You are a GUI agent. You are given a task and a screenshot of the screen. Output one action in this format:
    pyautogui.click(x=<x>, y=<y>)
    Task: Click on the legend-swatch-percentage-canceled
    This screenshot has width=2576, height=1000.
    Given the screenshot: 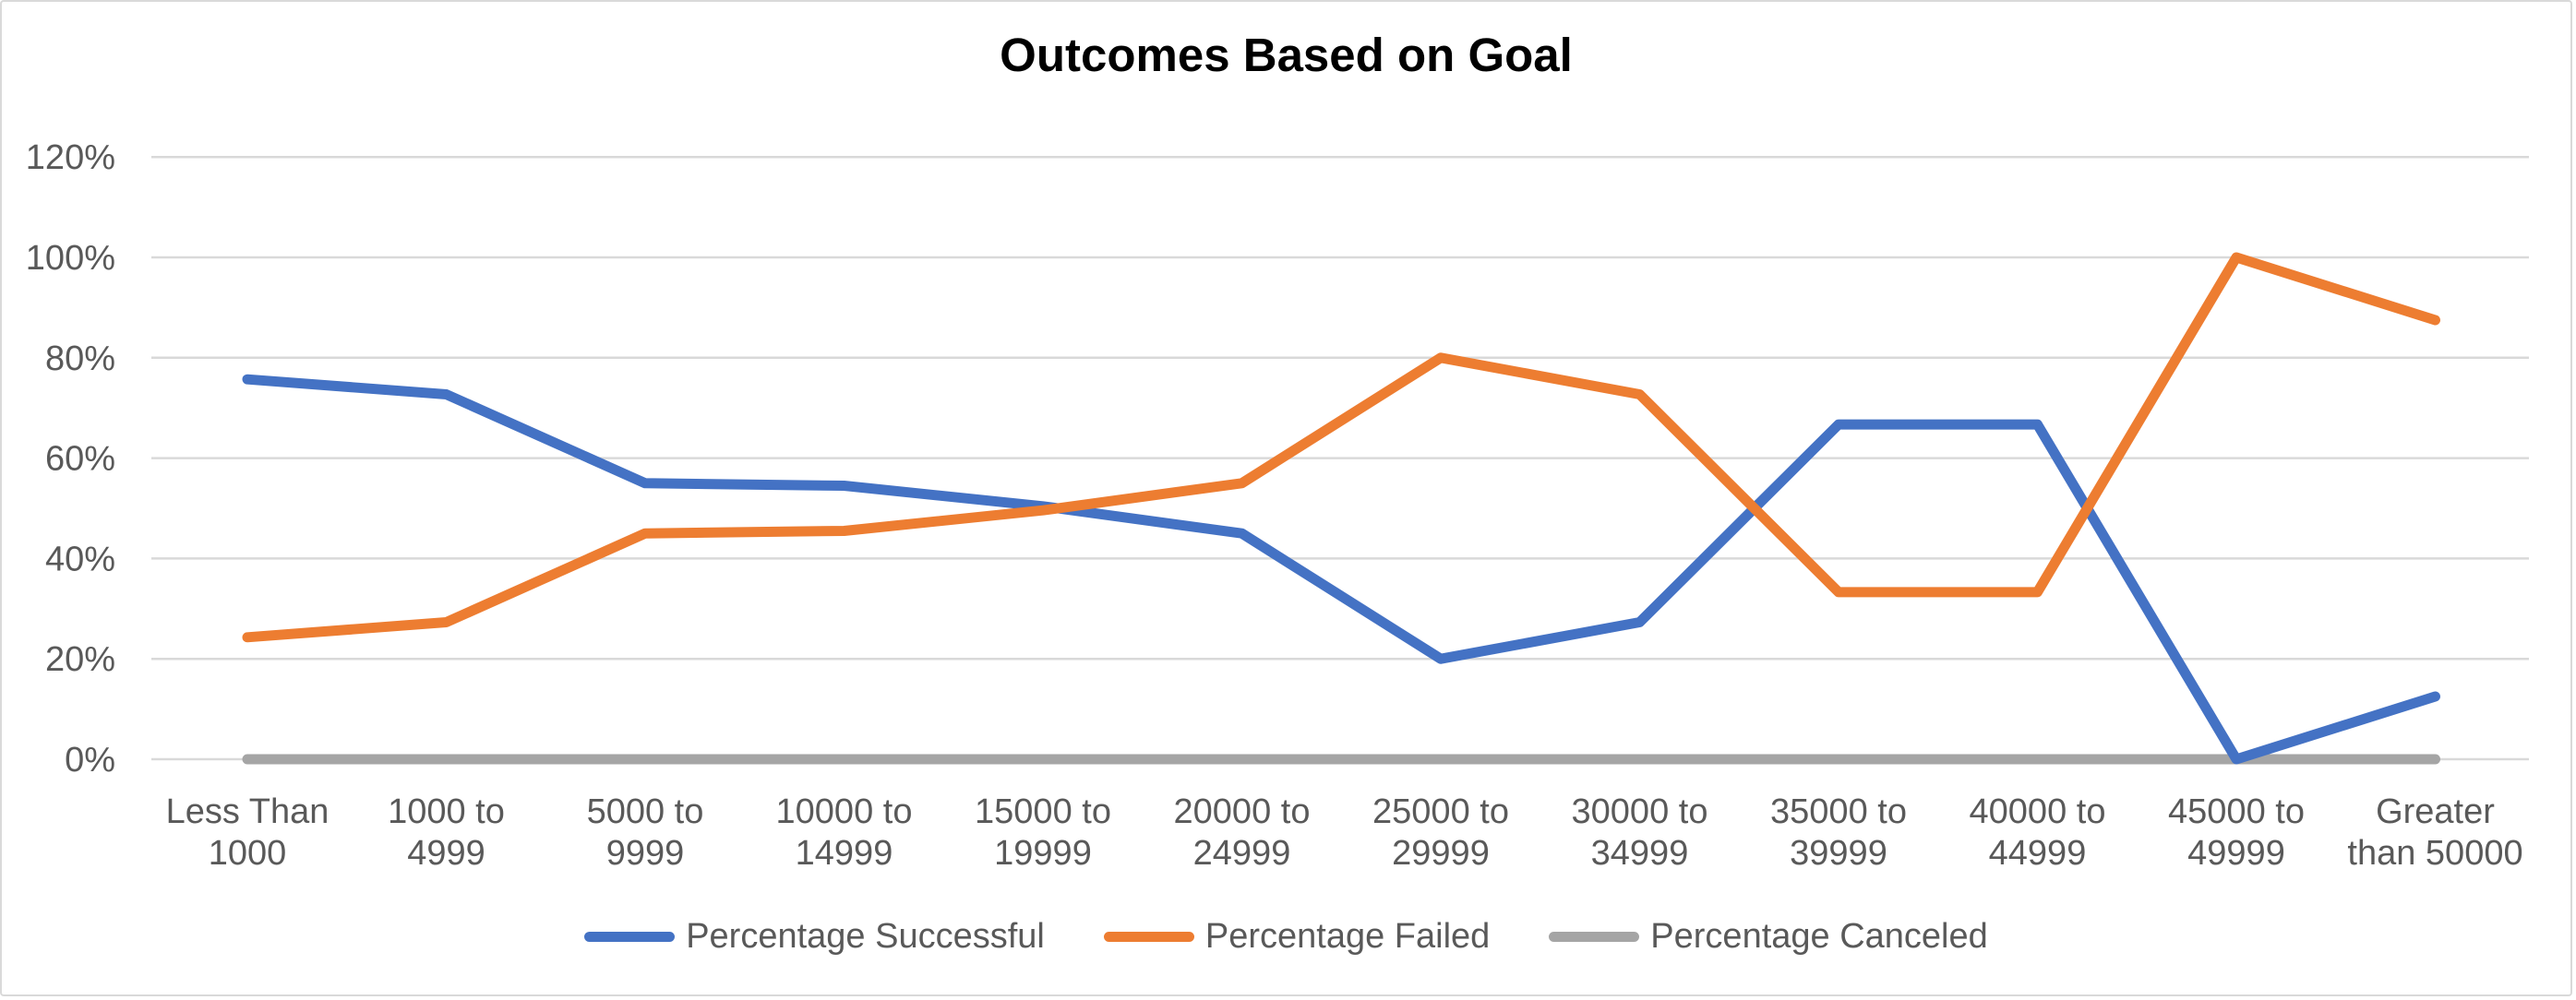 What is the action you would take?
    pyautogui.click(x=1595, y=937)
    